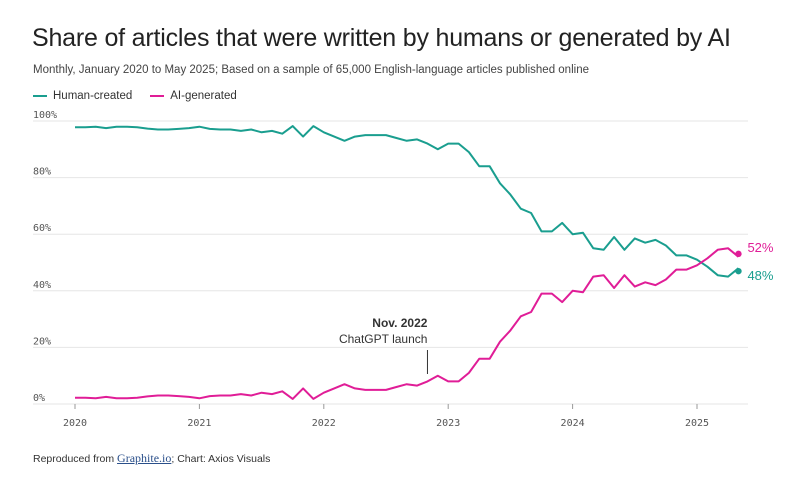 This screenshot has height=485, width=800. Describe the element at coordinates (42, 172) in the screenshot. I see `y-tick-label: 80%` at that location.